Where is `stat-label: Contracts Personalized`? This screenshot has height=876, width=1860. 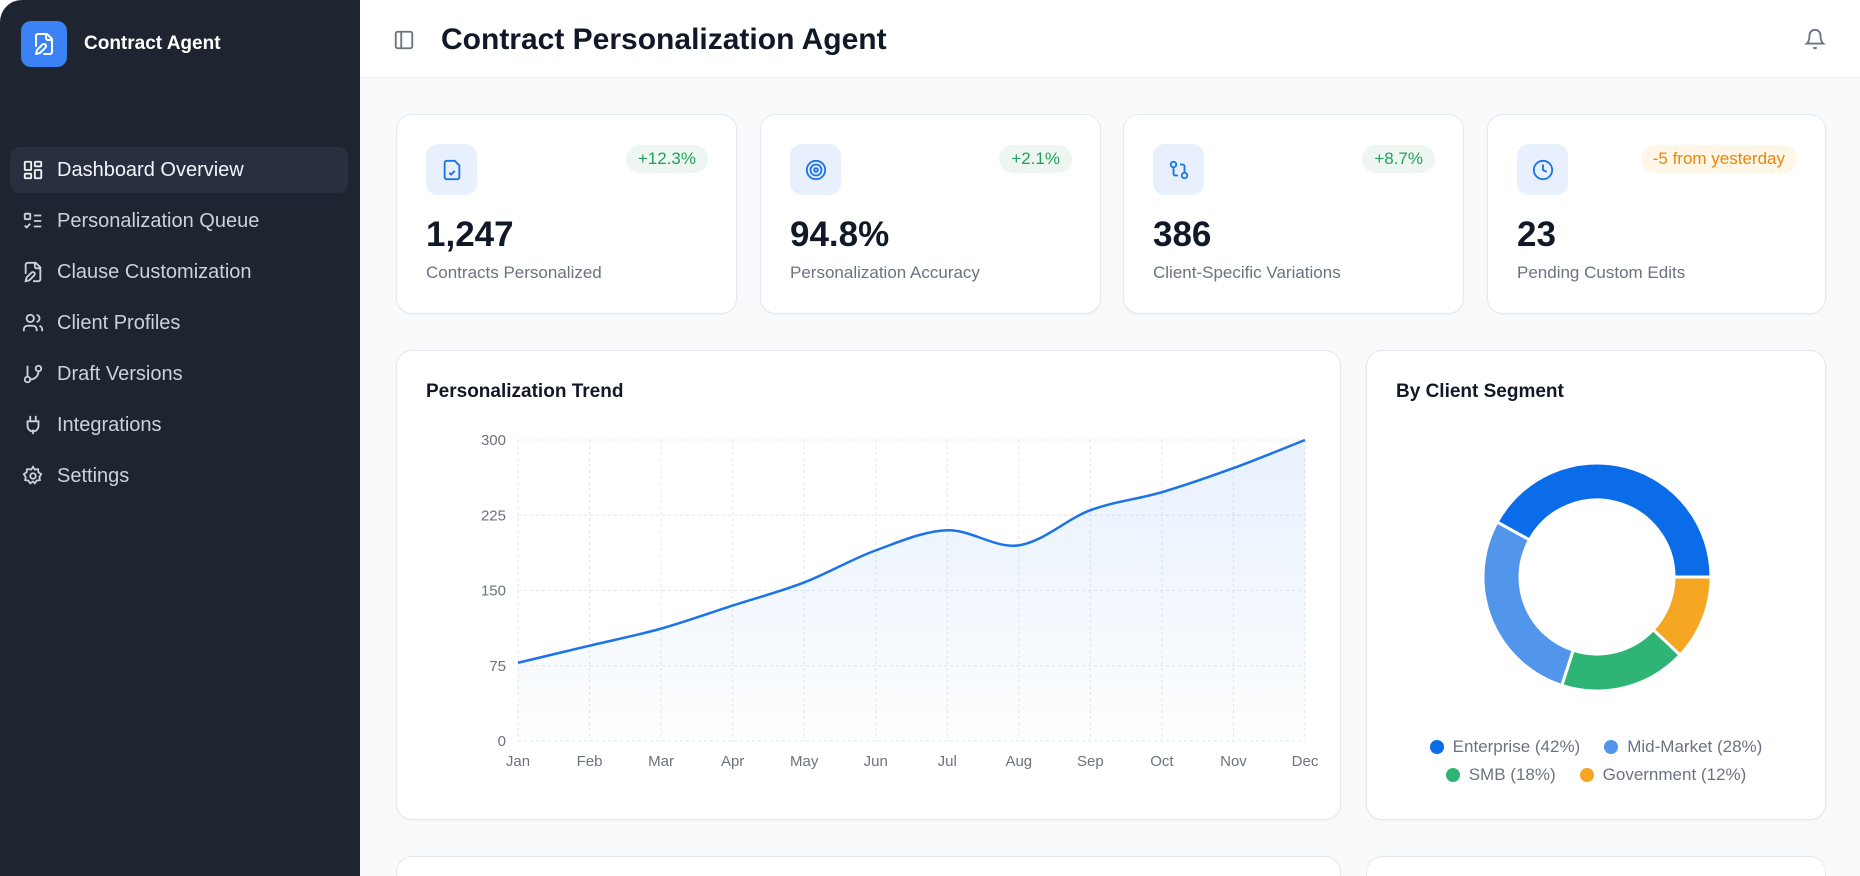 stat-label: Contracts Personalized is located at coordinates (514, 272).